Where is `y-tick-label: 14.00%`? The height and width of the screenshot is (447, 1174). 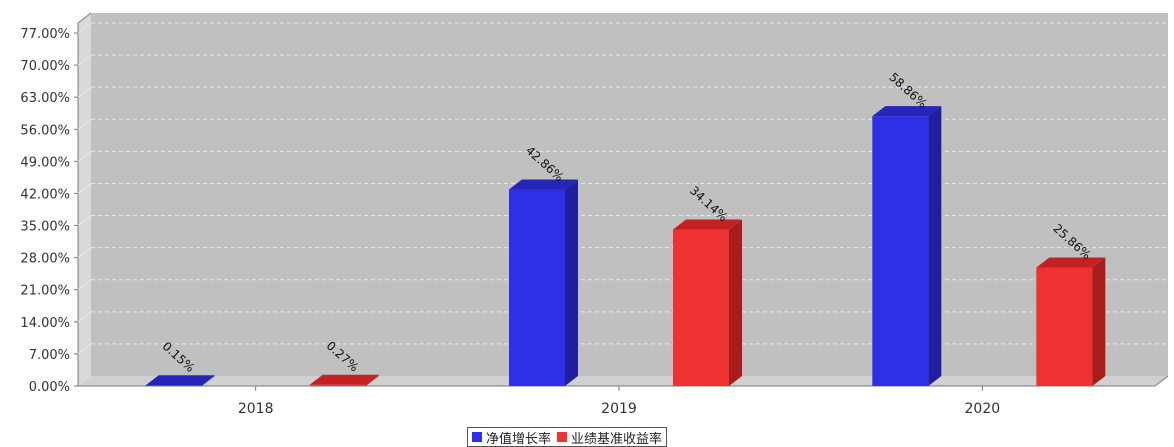 y-tick-label: 14.00% is located at coordinates (45, 323).